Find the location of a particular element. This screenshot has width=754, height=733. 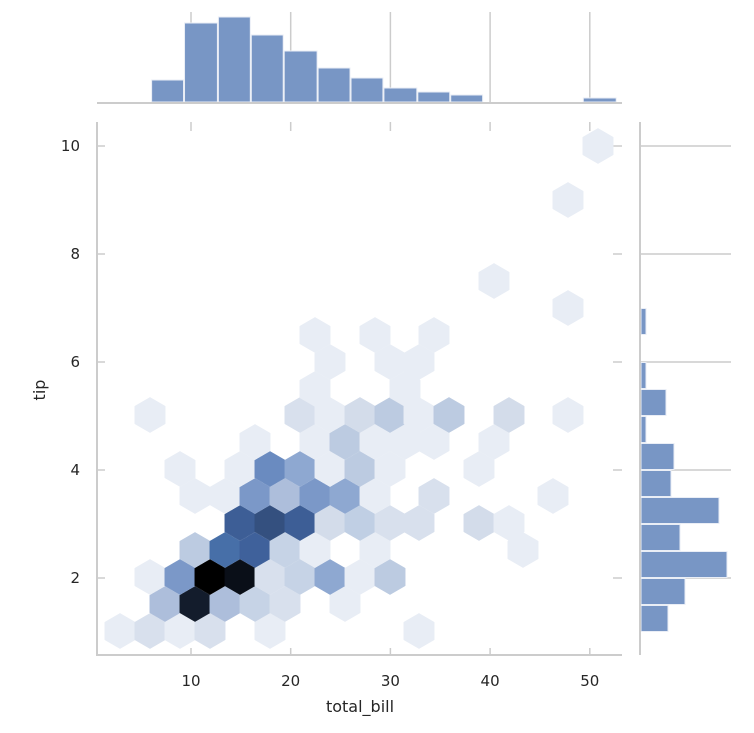

x-axis-label: total_bill is located at coordinates (360, 707).